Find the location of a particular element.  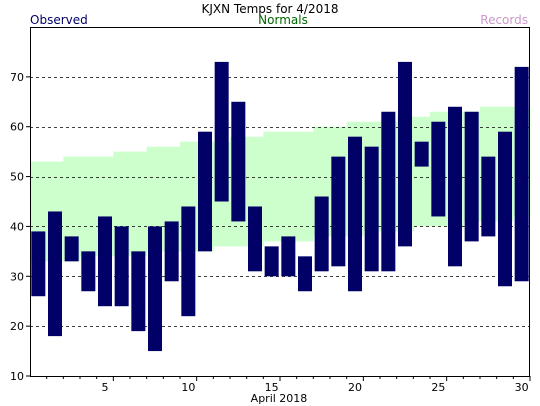

y-tick-label-50: 50 is located at coordinates (17, 177).